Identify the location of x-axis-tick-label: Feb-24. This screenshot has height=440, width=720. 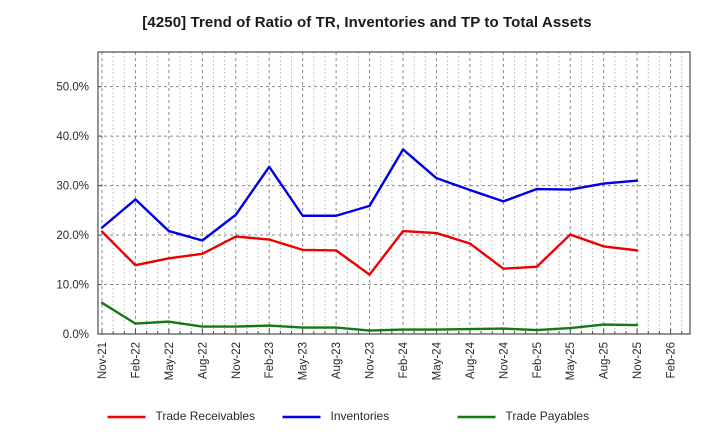
(404, 359).